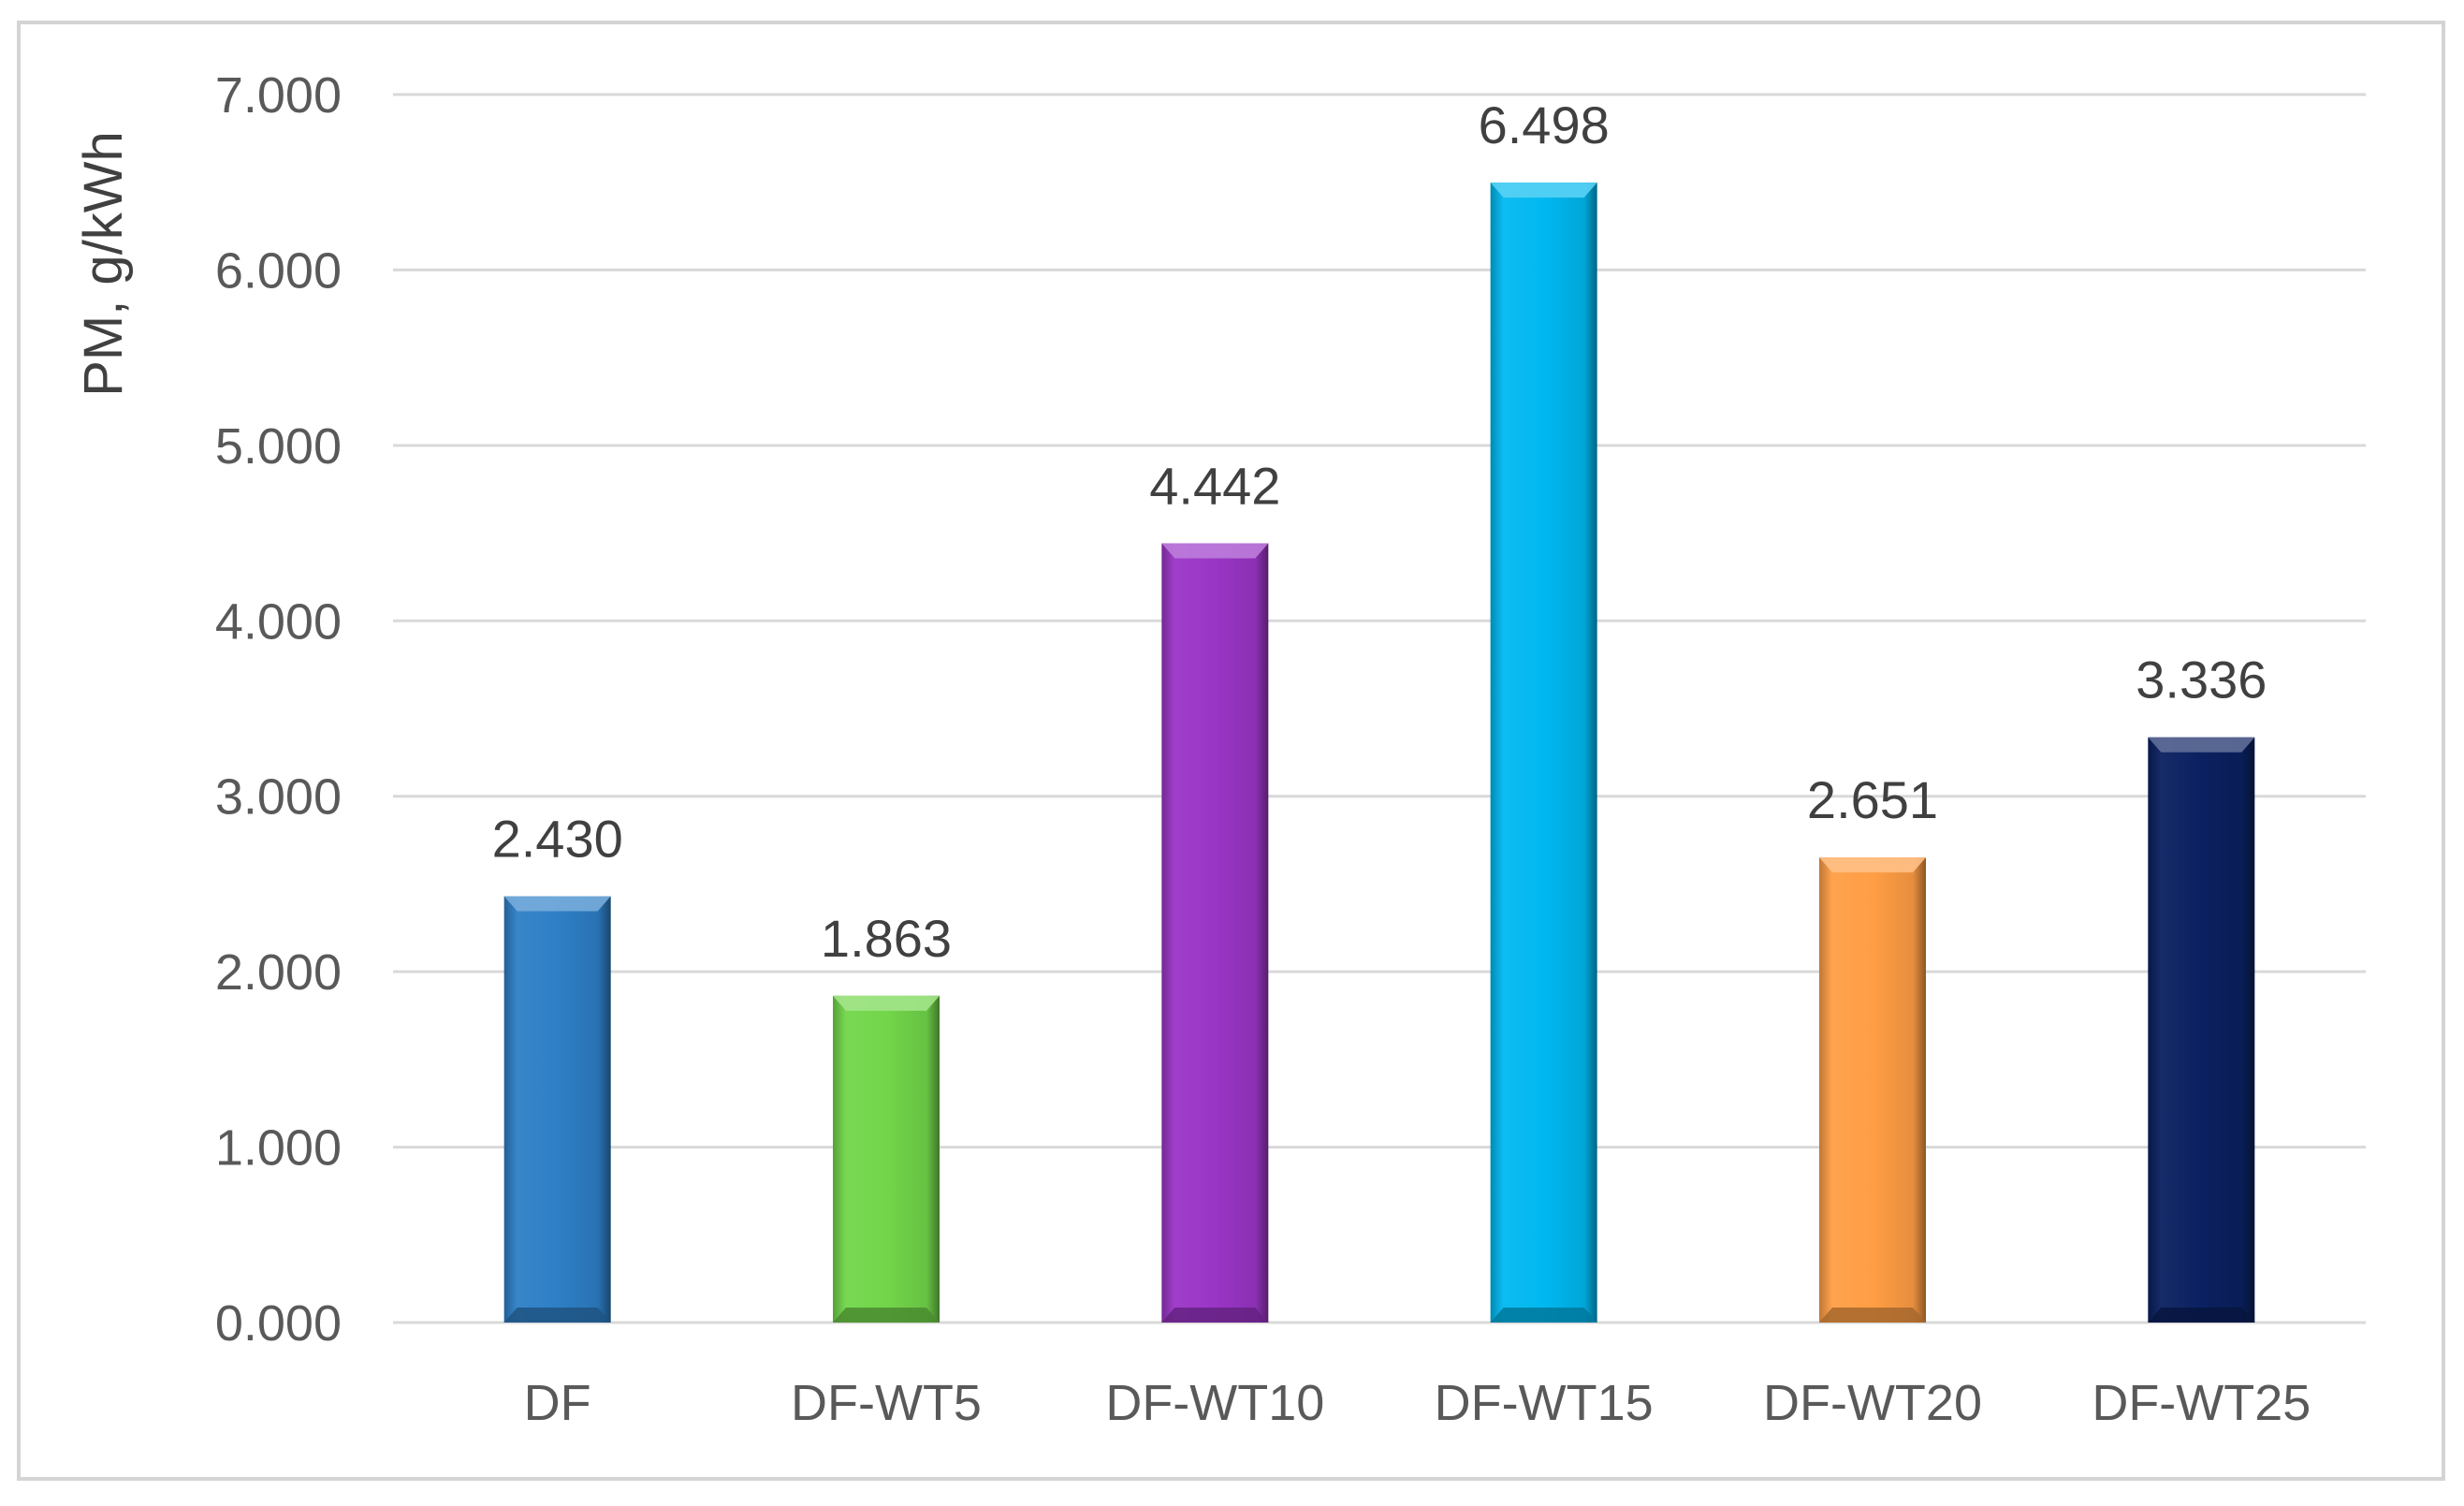  Describe the element at coordinates (278, 797) in the screenshot. I see `y-tick-label: 3.000` at that location.